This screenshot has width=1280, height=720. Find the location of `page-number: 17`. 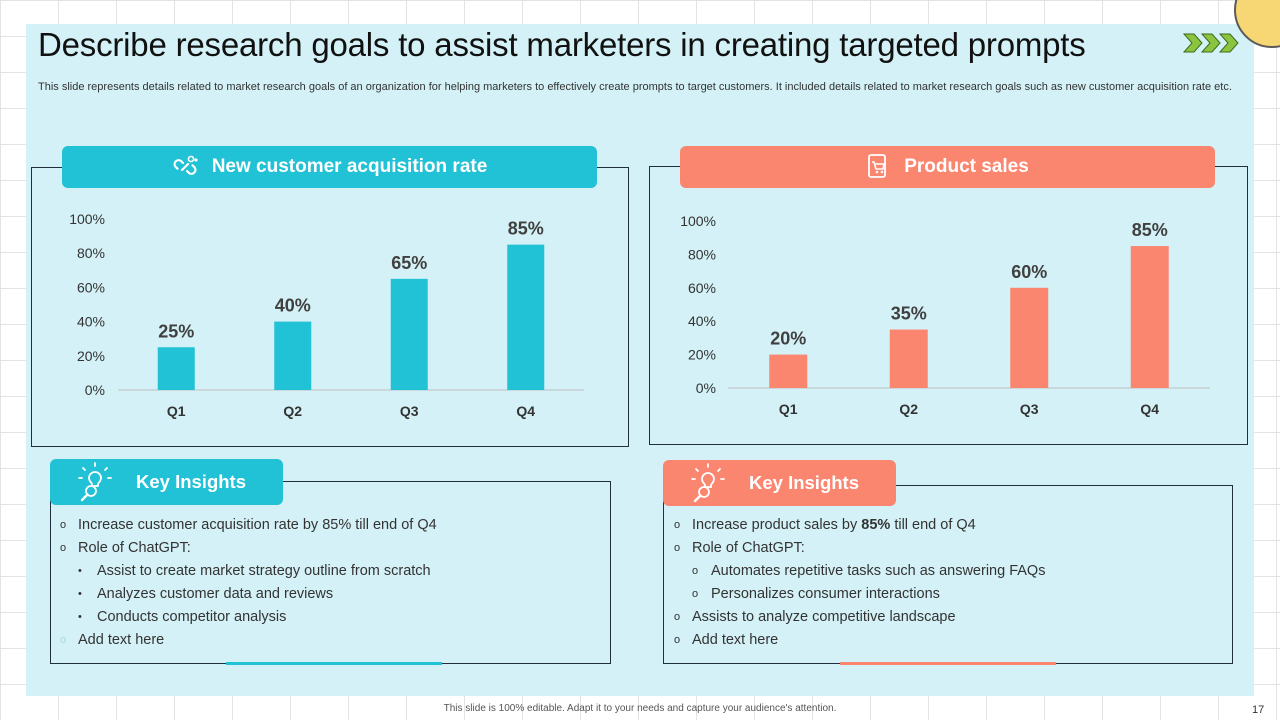

page-number: 17 is located at coordinates (1258, 710).